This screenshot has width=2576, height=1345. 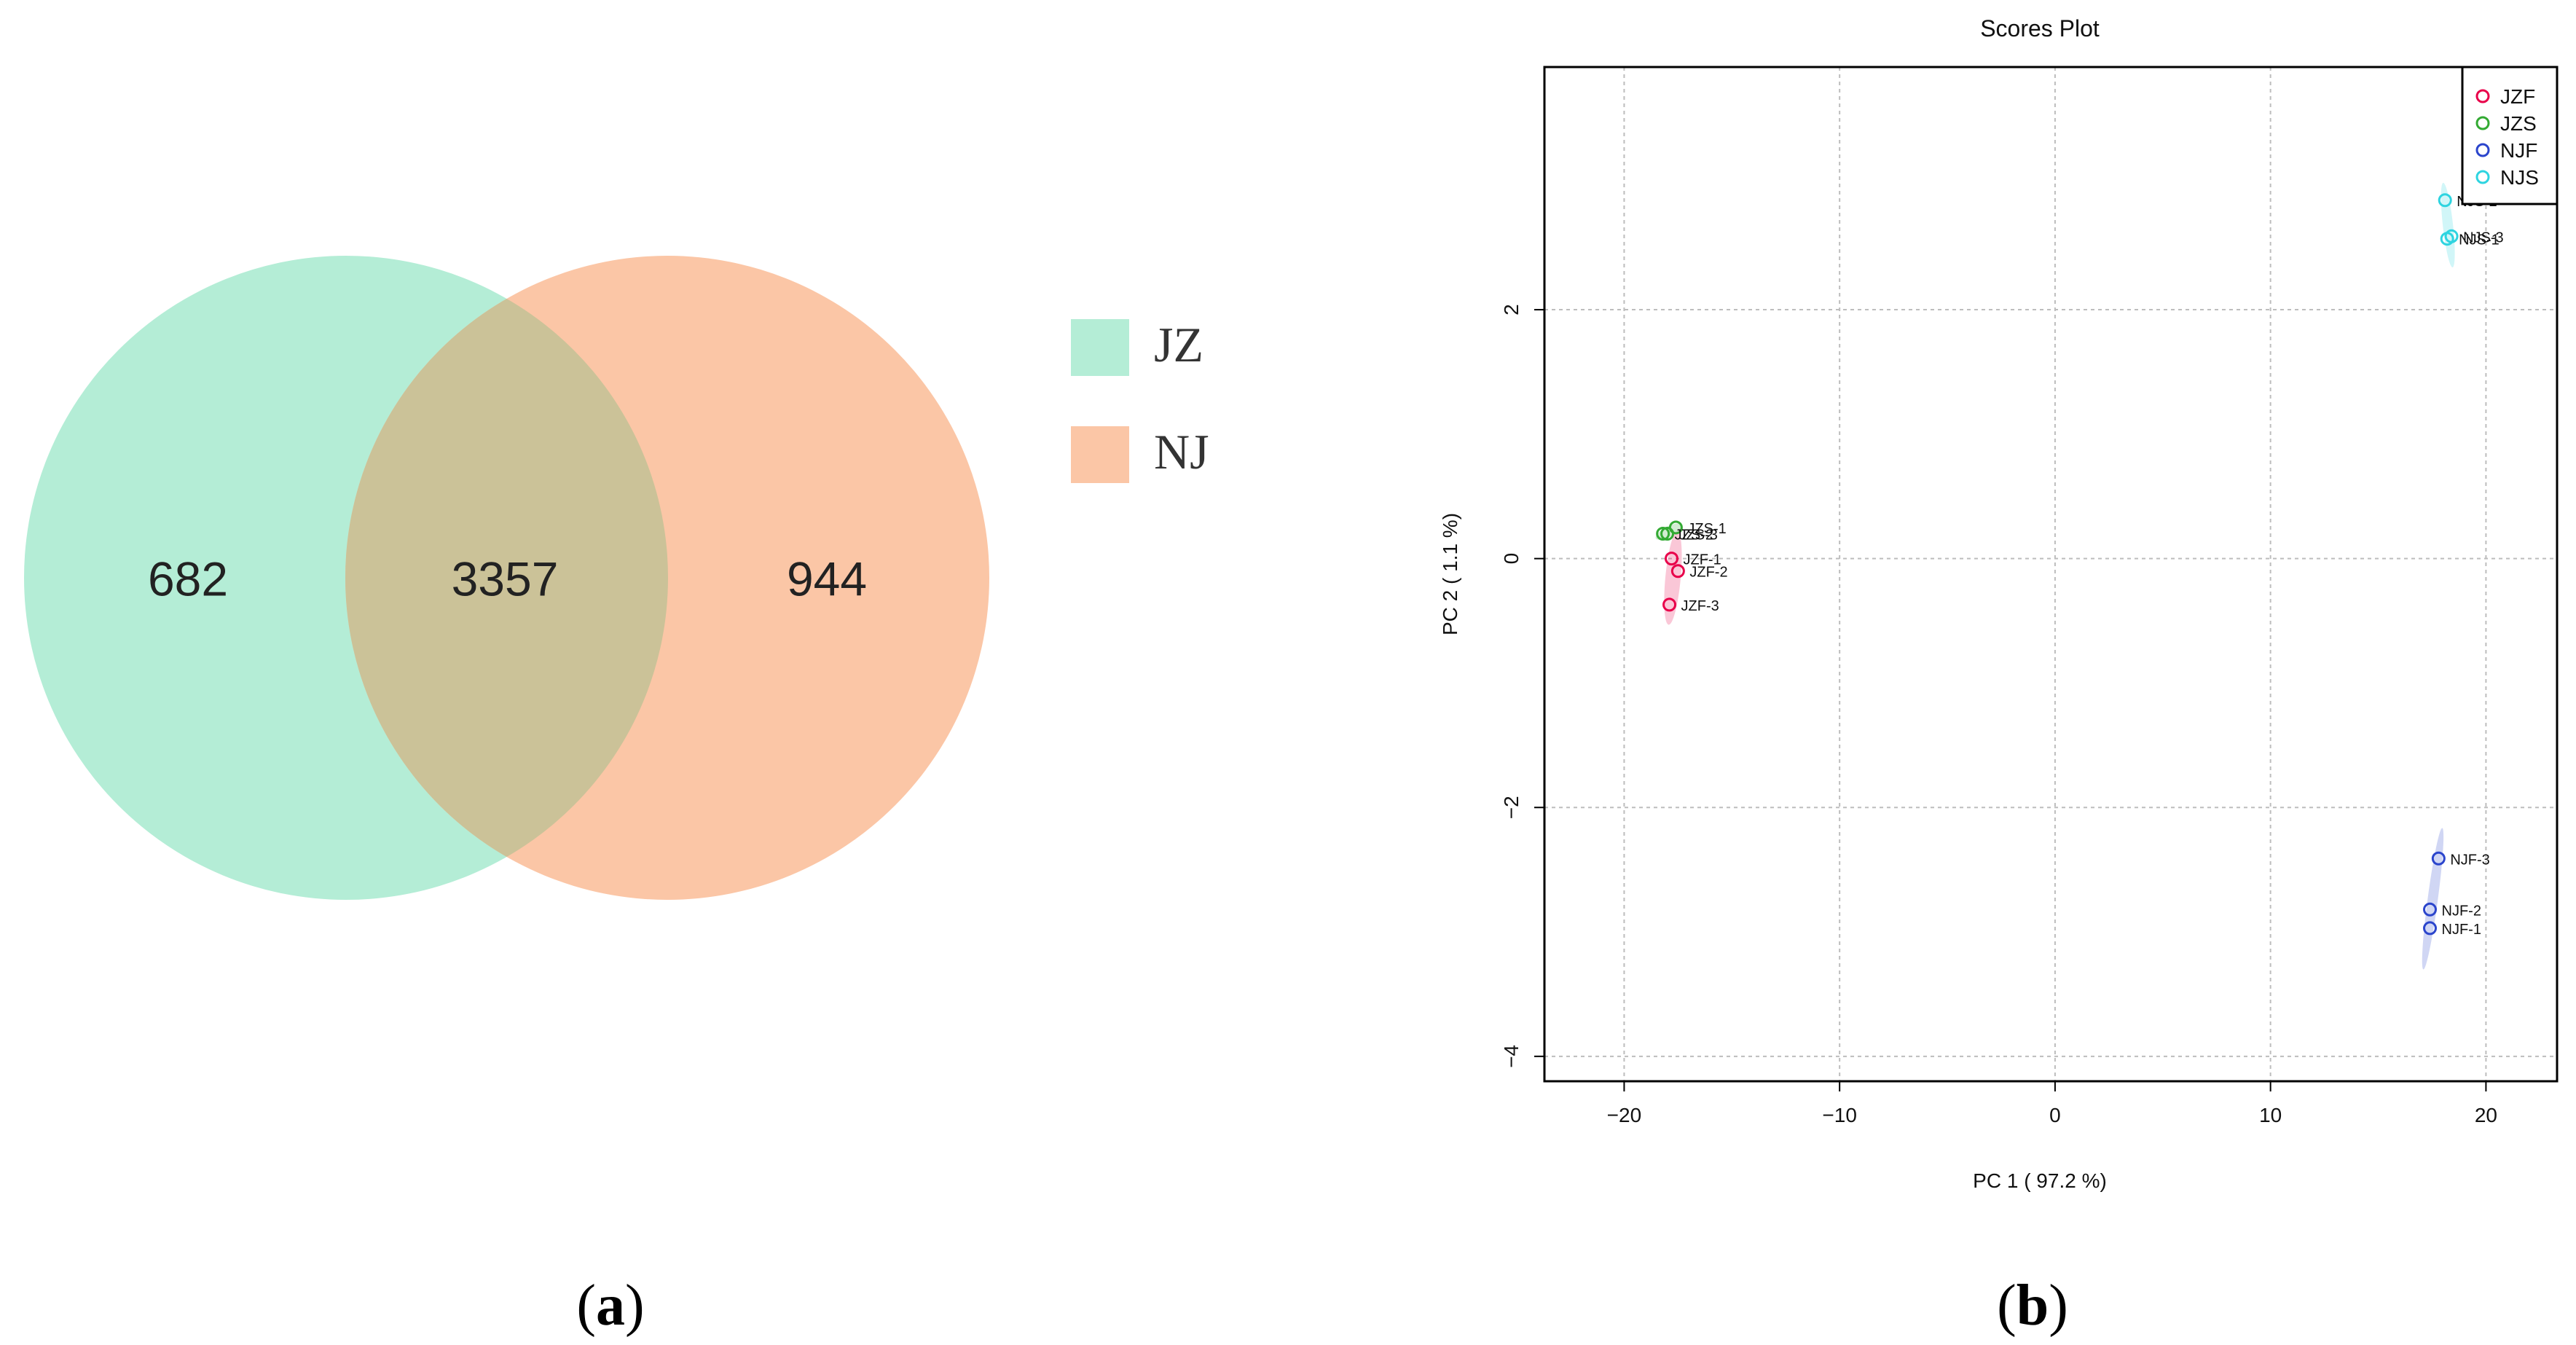 I want to click on panel-b-caption-letter: b, so click(x=2033, y=1306).